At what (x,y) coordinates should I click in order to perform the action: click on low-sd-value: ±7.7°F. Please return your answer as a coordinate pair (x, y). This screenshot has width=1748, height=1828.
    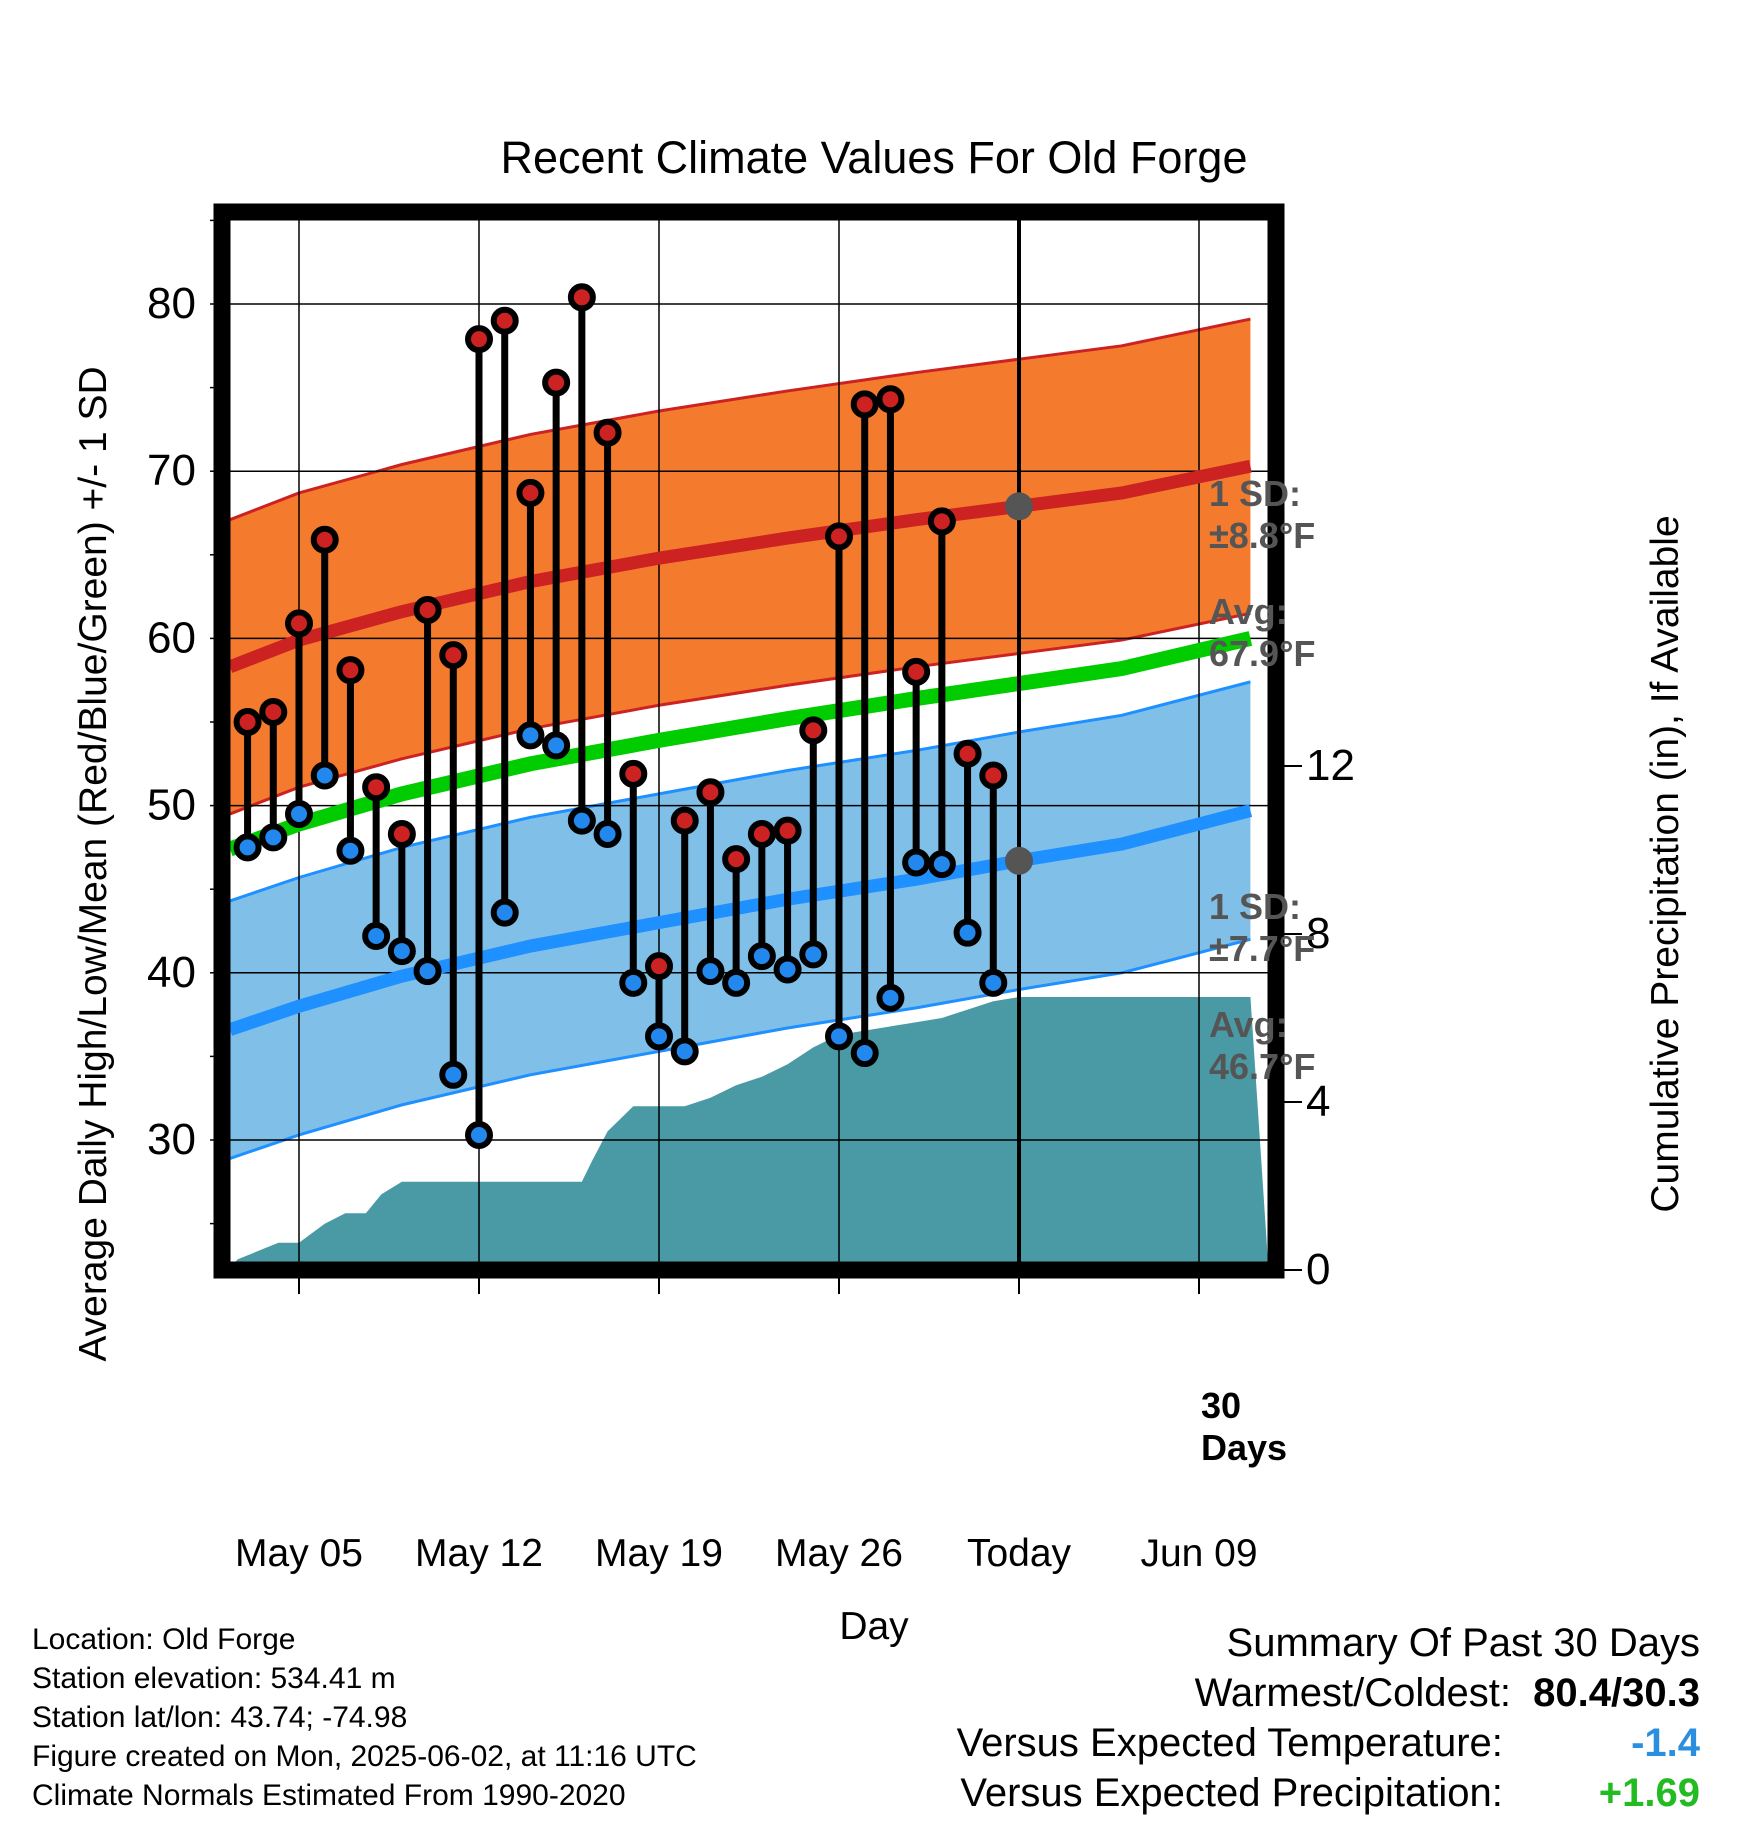
    Looking at the image, I should click on (1262, 948).